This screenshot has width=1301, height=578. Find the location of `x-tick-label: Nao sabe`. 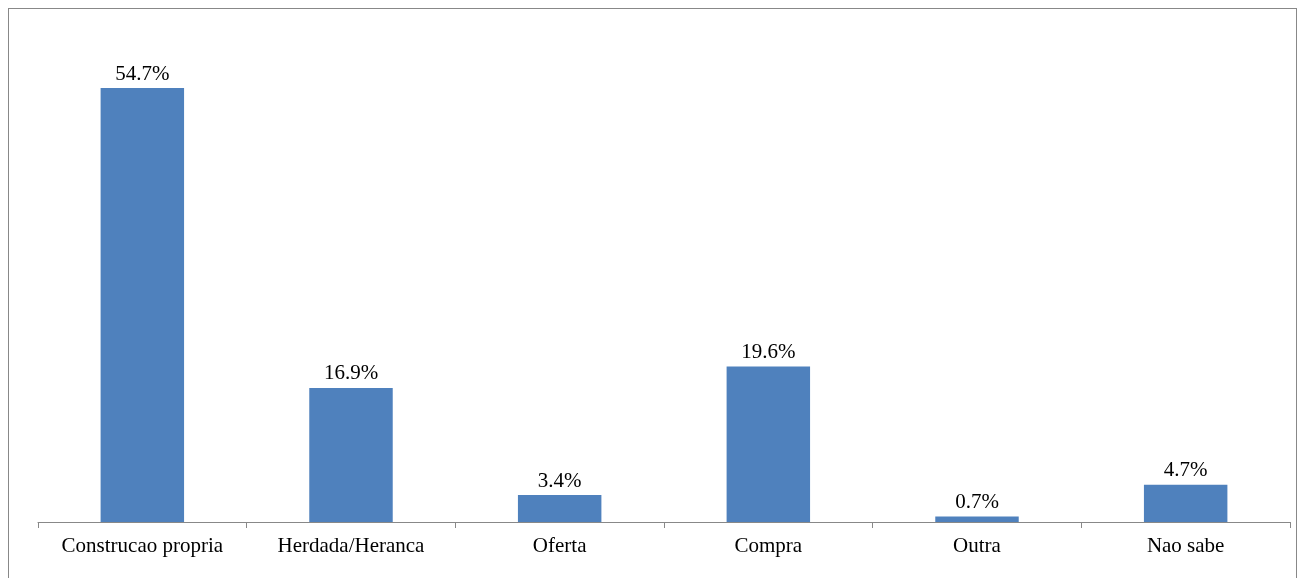

x-tick-label: Nao sabe is located at coordinates (1185, 544).